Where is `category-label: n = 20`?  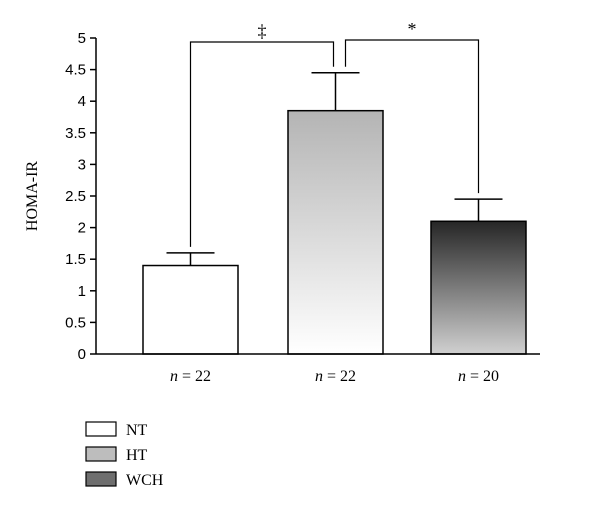 category-label: n = 20 is located at coordinates (478, 376).